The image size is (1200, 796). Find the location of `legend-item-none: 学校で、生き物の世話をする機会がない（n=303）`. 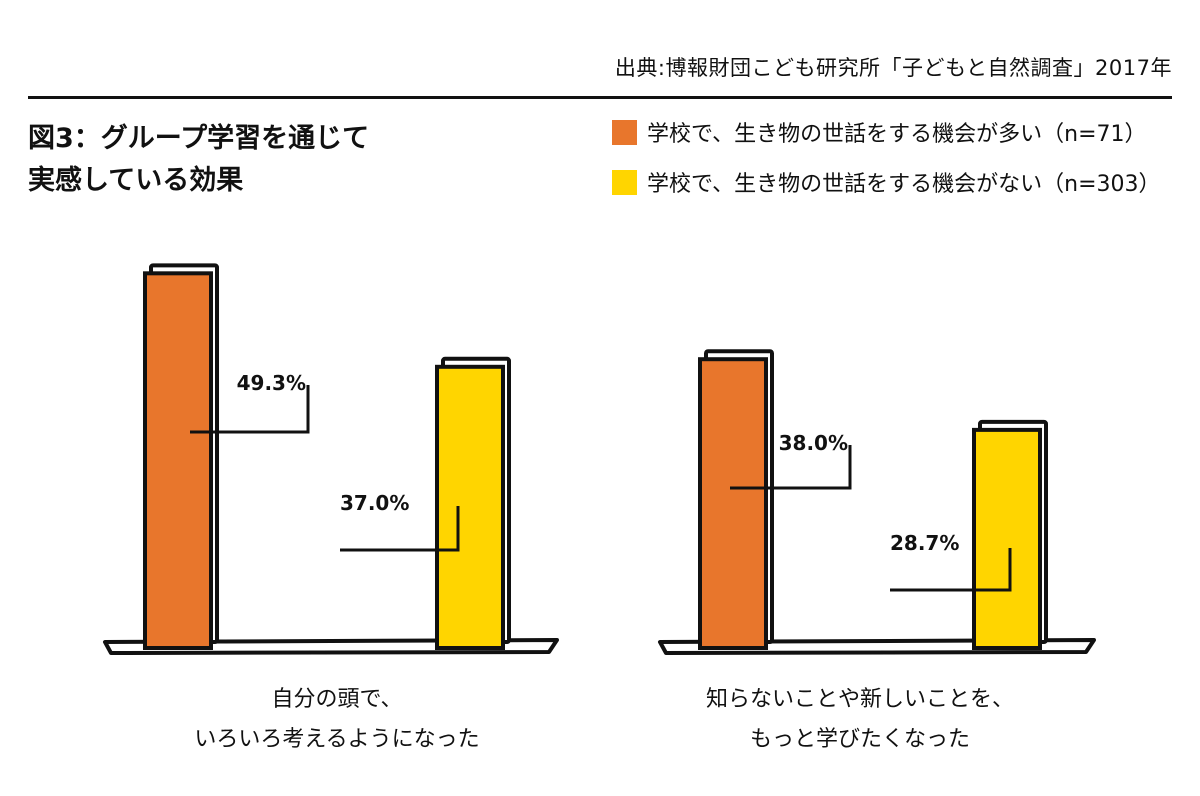

legend-item-none: 学校で、生き物の世話をする機会がない（n=303） is located at coordinates (886, 182).